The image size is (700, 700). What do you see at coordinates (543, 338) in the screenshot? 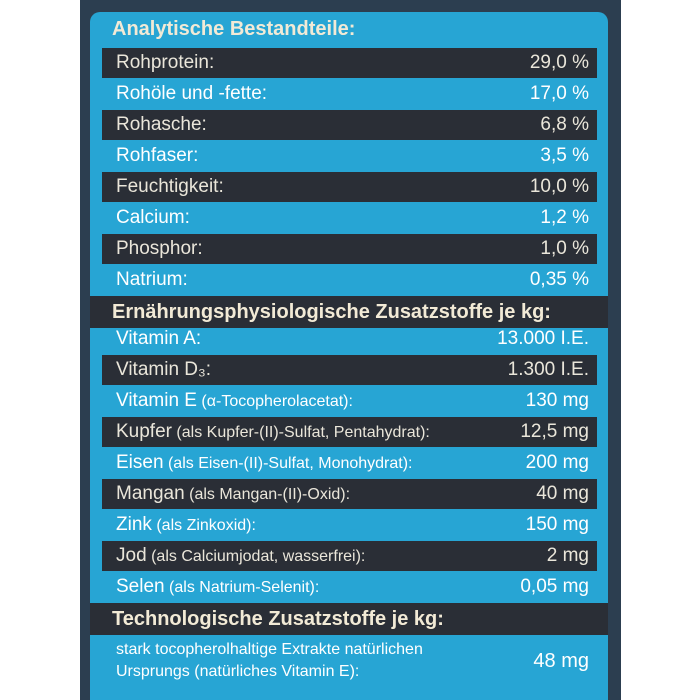
I see `row-value: 13.000 I.E.` at bounding box center [543, 338].